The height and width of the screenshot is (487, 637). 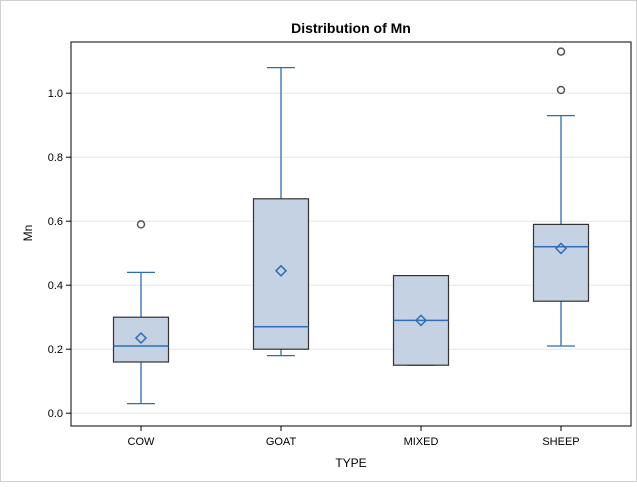 I want to click on box-goat, so click(x=281, y=274).